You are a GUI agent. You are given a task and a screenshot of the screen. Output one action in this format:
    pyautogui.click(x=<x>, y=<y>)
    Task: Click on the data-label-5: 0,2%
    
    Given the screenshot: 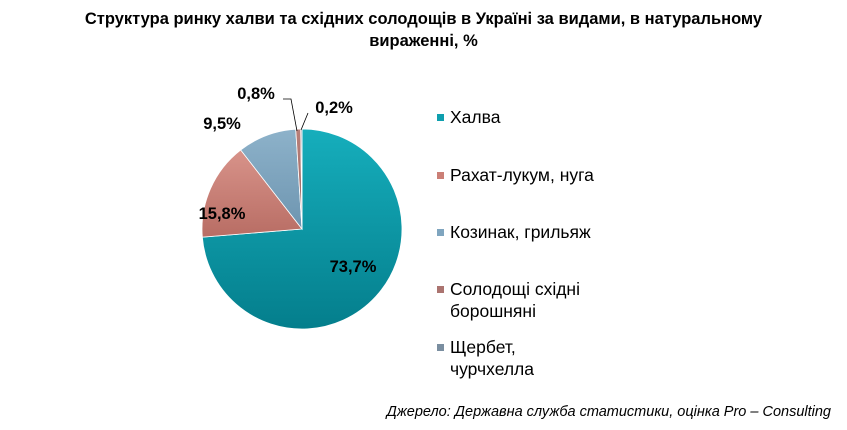 What is the action you would take?
    pyautogui.click(x=334, y=108)
    